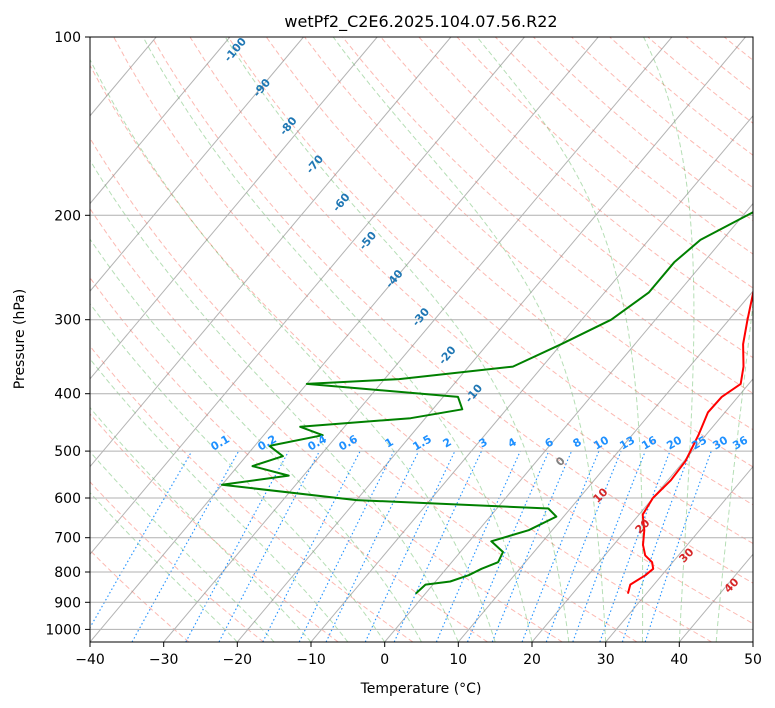 This screenshot has width=775, height=708. What do you see at coordinates (740, 442) in the screenshot?
I see `mixing-ratio-label: 36` at bounding box center [740, 442].